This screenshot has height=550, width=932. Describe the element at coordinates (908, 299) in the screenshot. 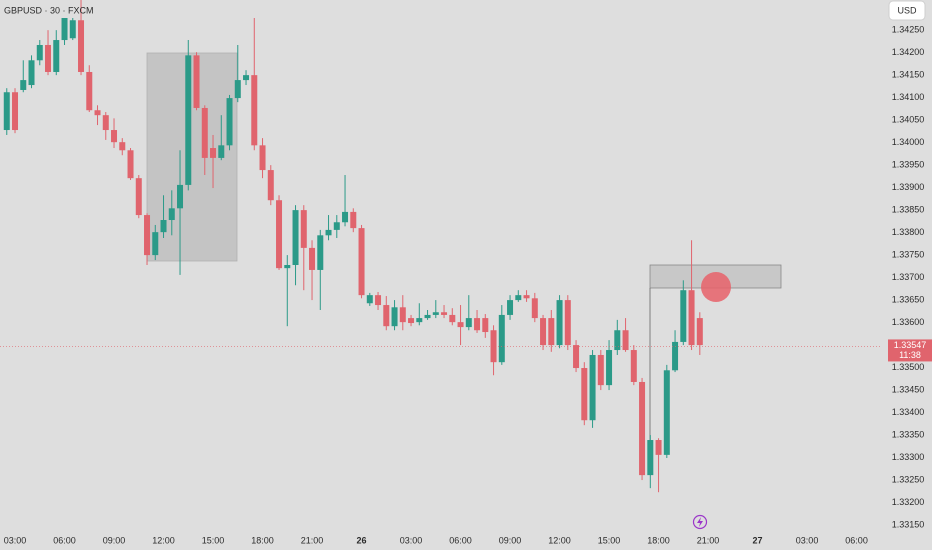

I see `y-tick-label: 1.33650` at that location.